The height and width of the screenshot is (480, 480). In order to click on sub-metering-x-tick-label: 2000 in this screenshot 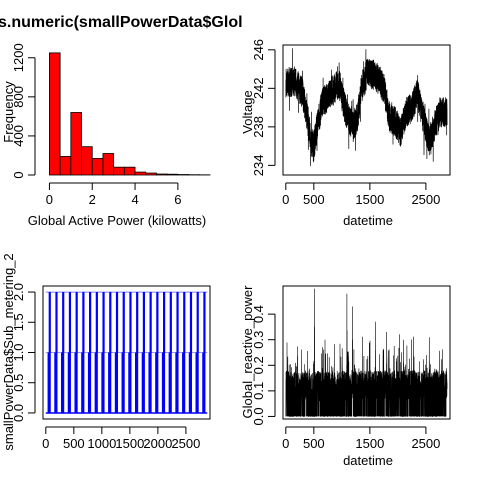, I will do `click(157, 443)`.